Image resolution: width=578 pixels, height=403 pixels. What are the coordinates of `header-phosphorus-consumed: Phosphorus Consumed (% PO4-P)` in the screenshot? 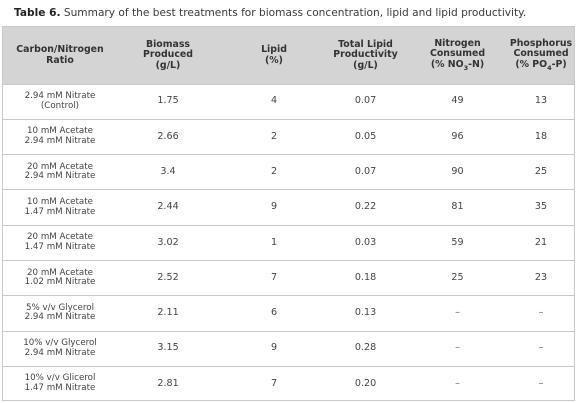 It's located at (541, 55).